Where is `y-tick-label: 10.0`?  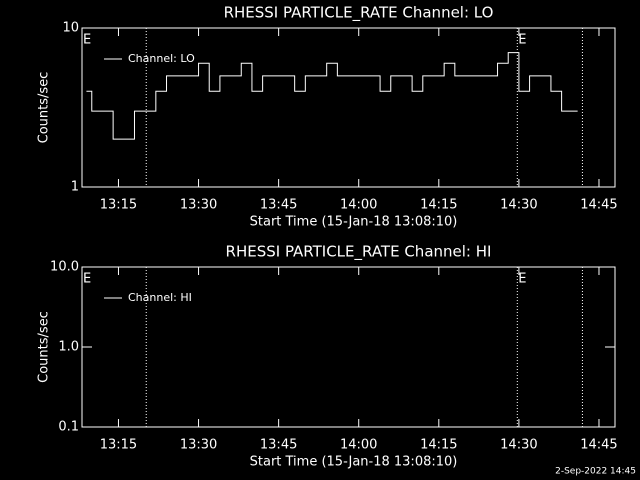 y-tick-label: 10.0 is located at coordinates (64, 267).